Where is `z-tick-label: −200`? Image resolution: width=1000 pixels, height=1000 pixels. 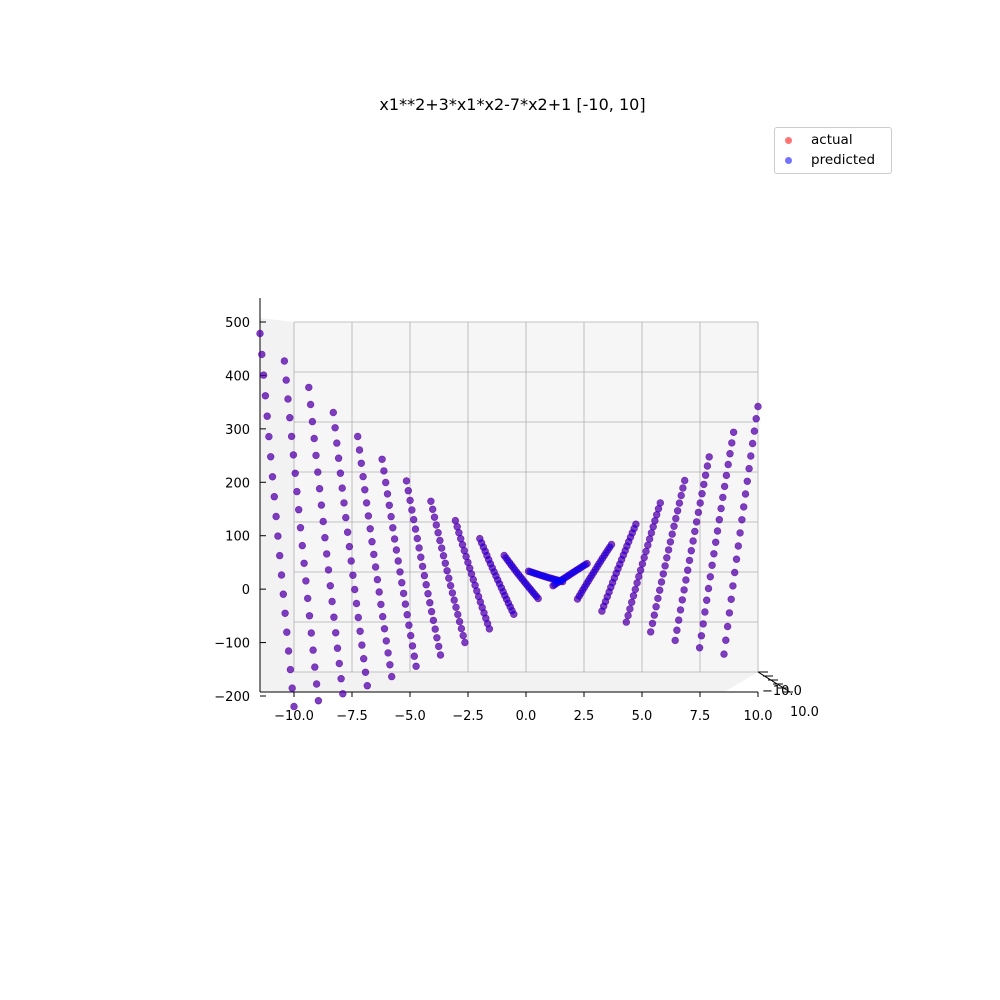
z-tick-label: −200 is located at coordinates (232, 697).